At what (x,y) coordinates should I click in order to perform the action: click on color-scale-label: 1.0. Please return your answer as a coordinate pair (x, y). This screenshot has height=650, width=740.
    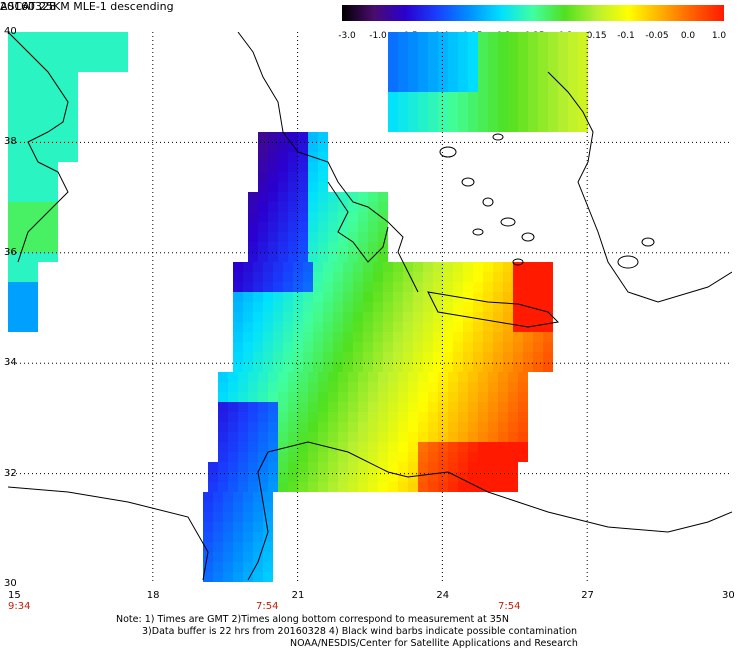
    Looking at the image, I should click on (719, 36).